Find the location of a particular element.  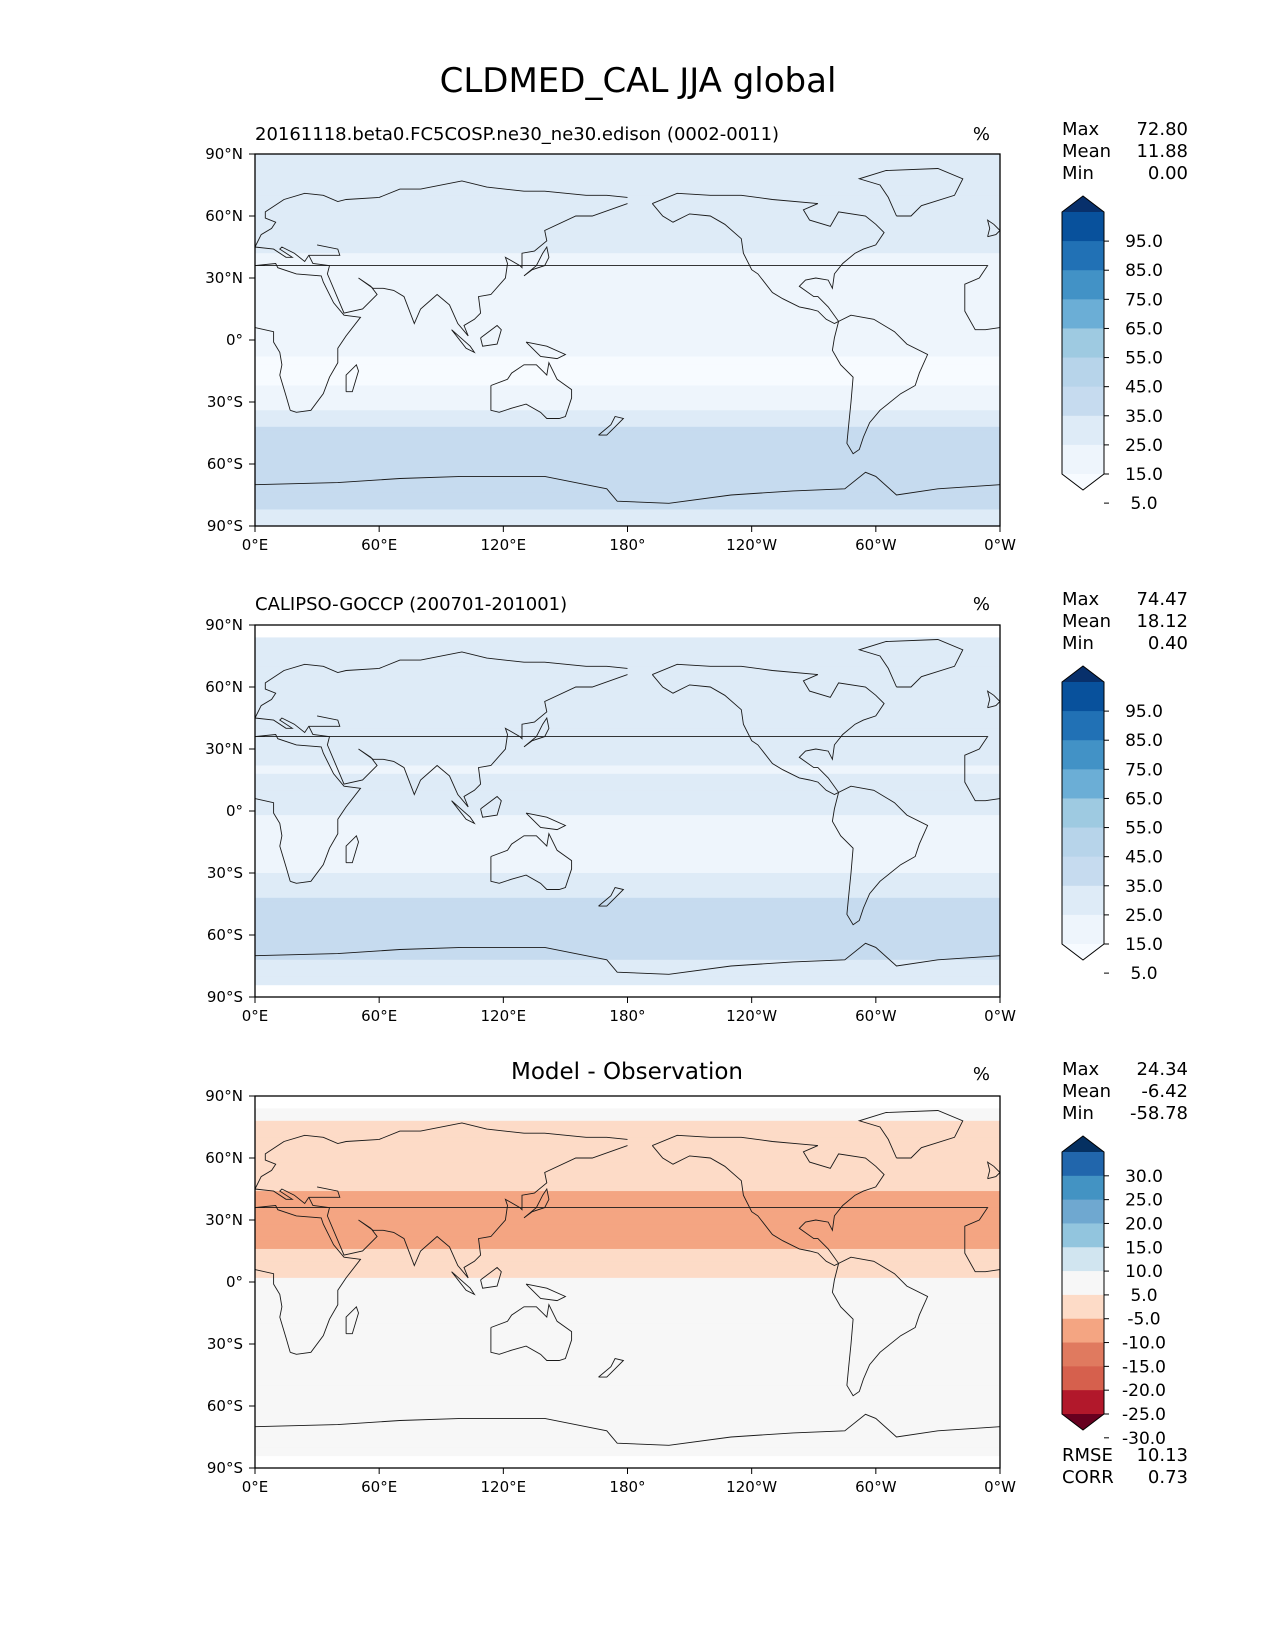

y-tick-label: 60°N is located at coordinates (224, 216).